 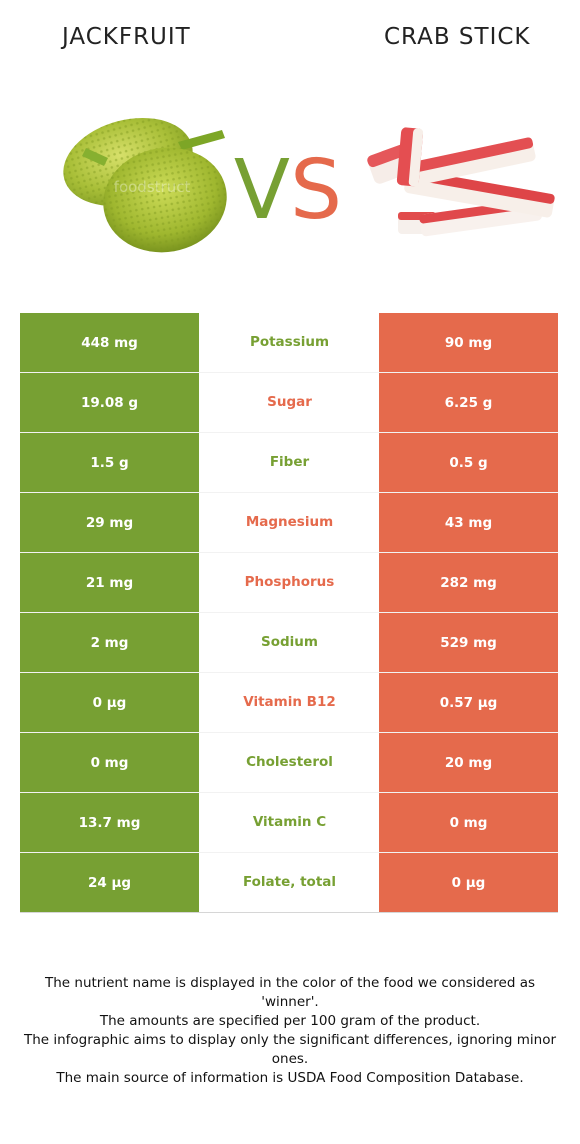 I want to click on table-row: 1.5 g Fiber 0.5 g, so click(x=289, y=463).